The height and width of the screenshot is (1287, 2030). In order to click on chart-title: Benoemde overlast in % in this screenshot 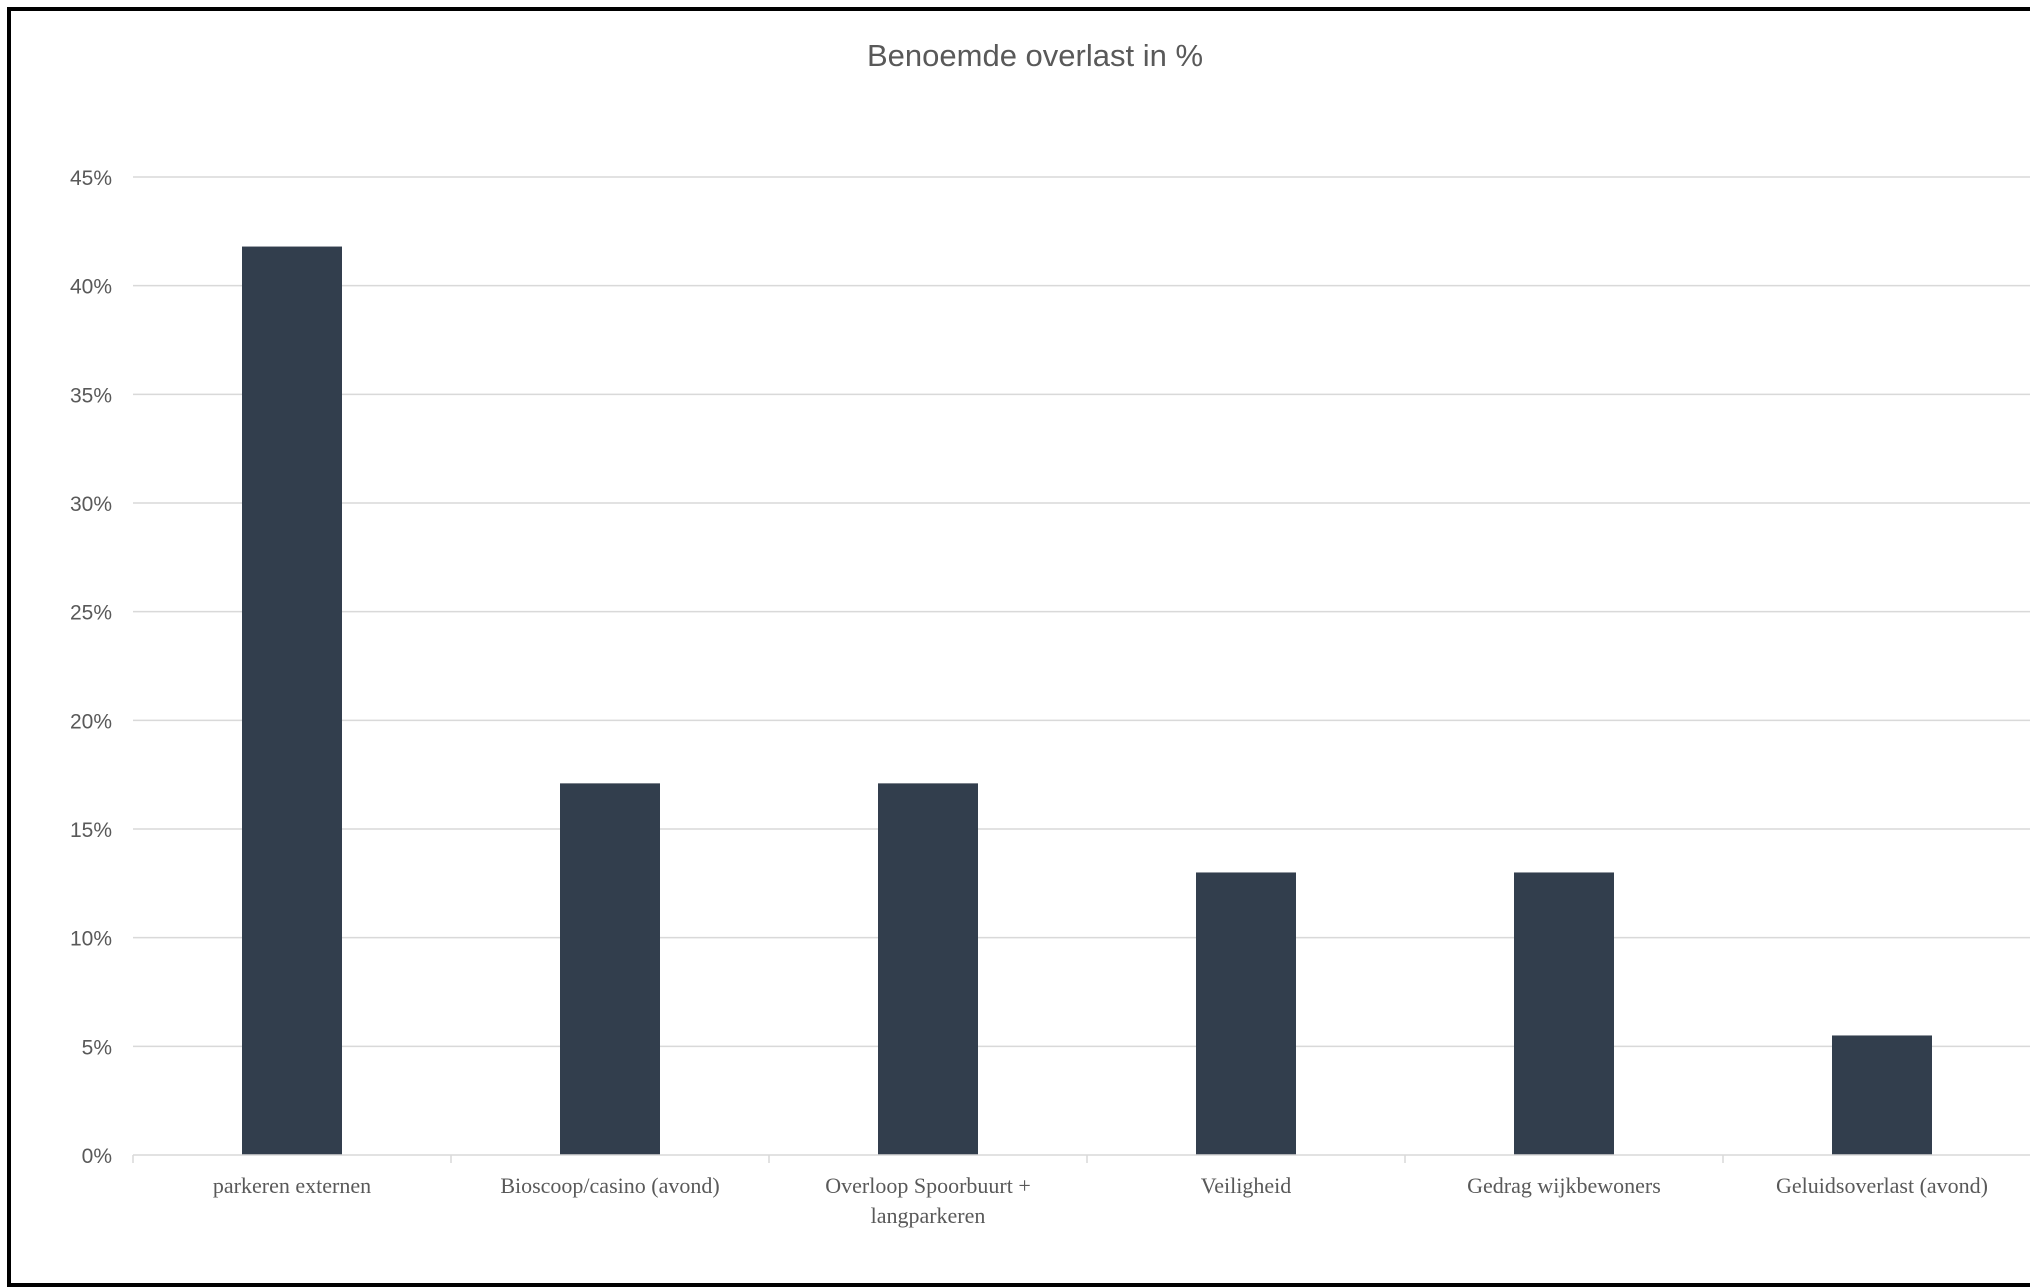, I will do `click(1035, 55)`.